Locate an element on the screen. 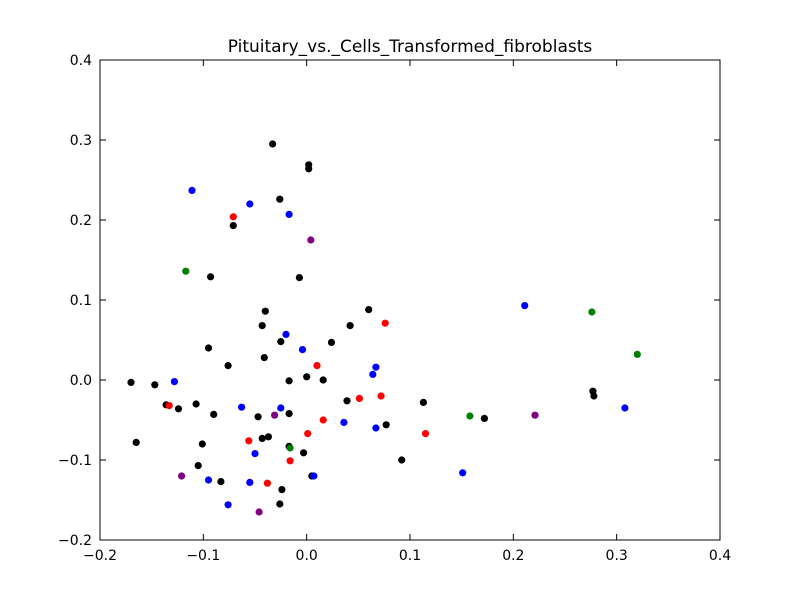 Image resolution: width=800 pixels, height=600 pixels. y-tick-label: 0.0 is located at coordinates (81, 381).